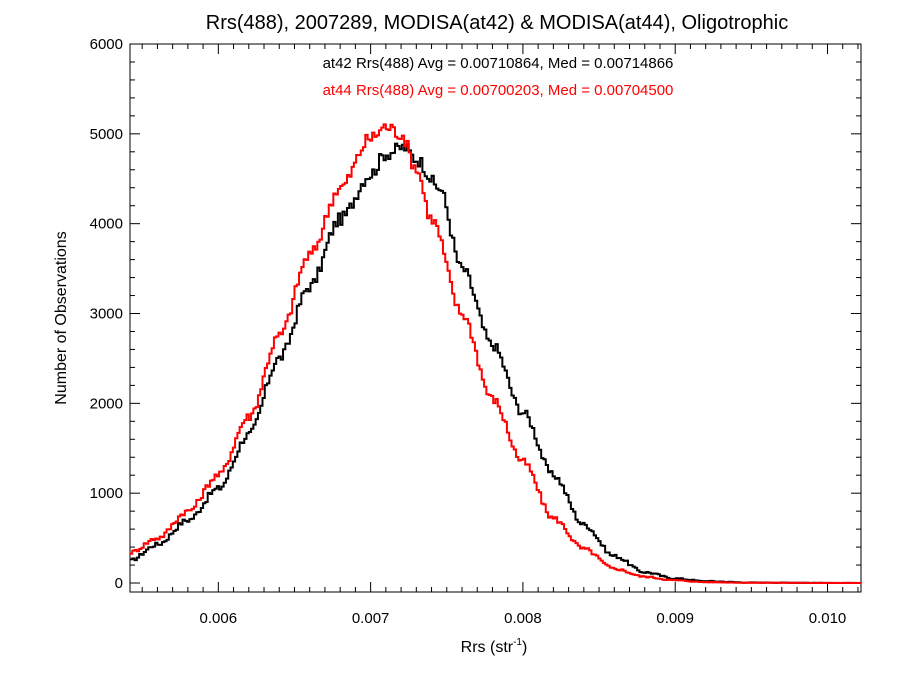  What do you see at coordinates (487, 647) in the screenshot?
I see `x-axis-label-text: Rrs (str` at bounding box center [487, 647].